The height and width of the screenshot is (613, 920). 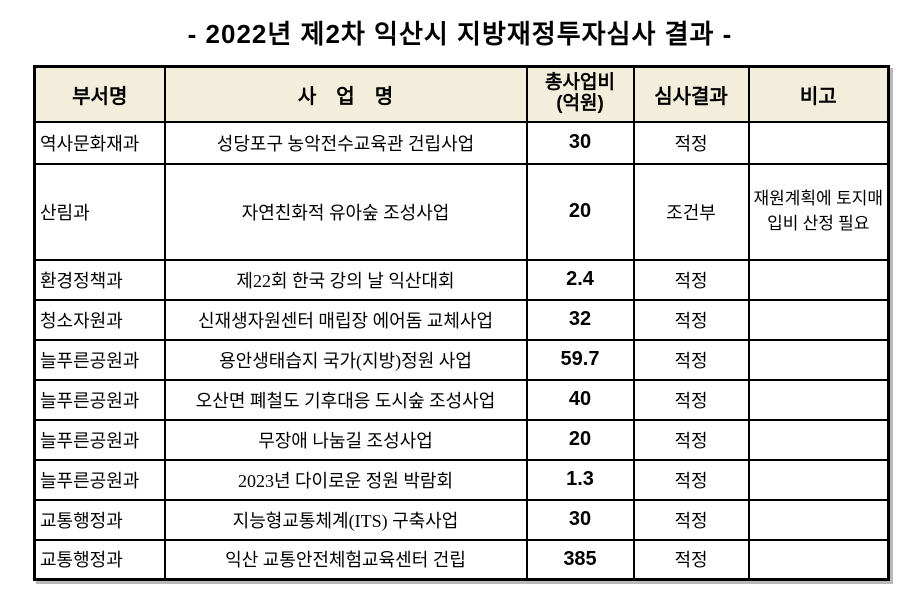 What do you see at coordinates (345, 319) in the screenshot?
I see `project-cell: 신재생자원센터 매립장 에어돔 교체사업` at bounding box center [345, 319].